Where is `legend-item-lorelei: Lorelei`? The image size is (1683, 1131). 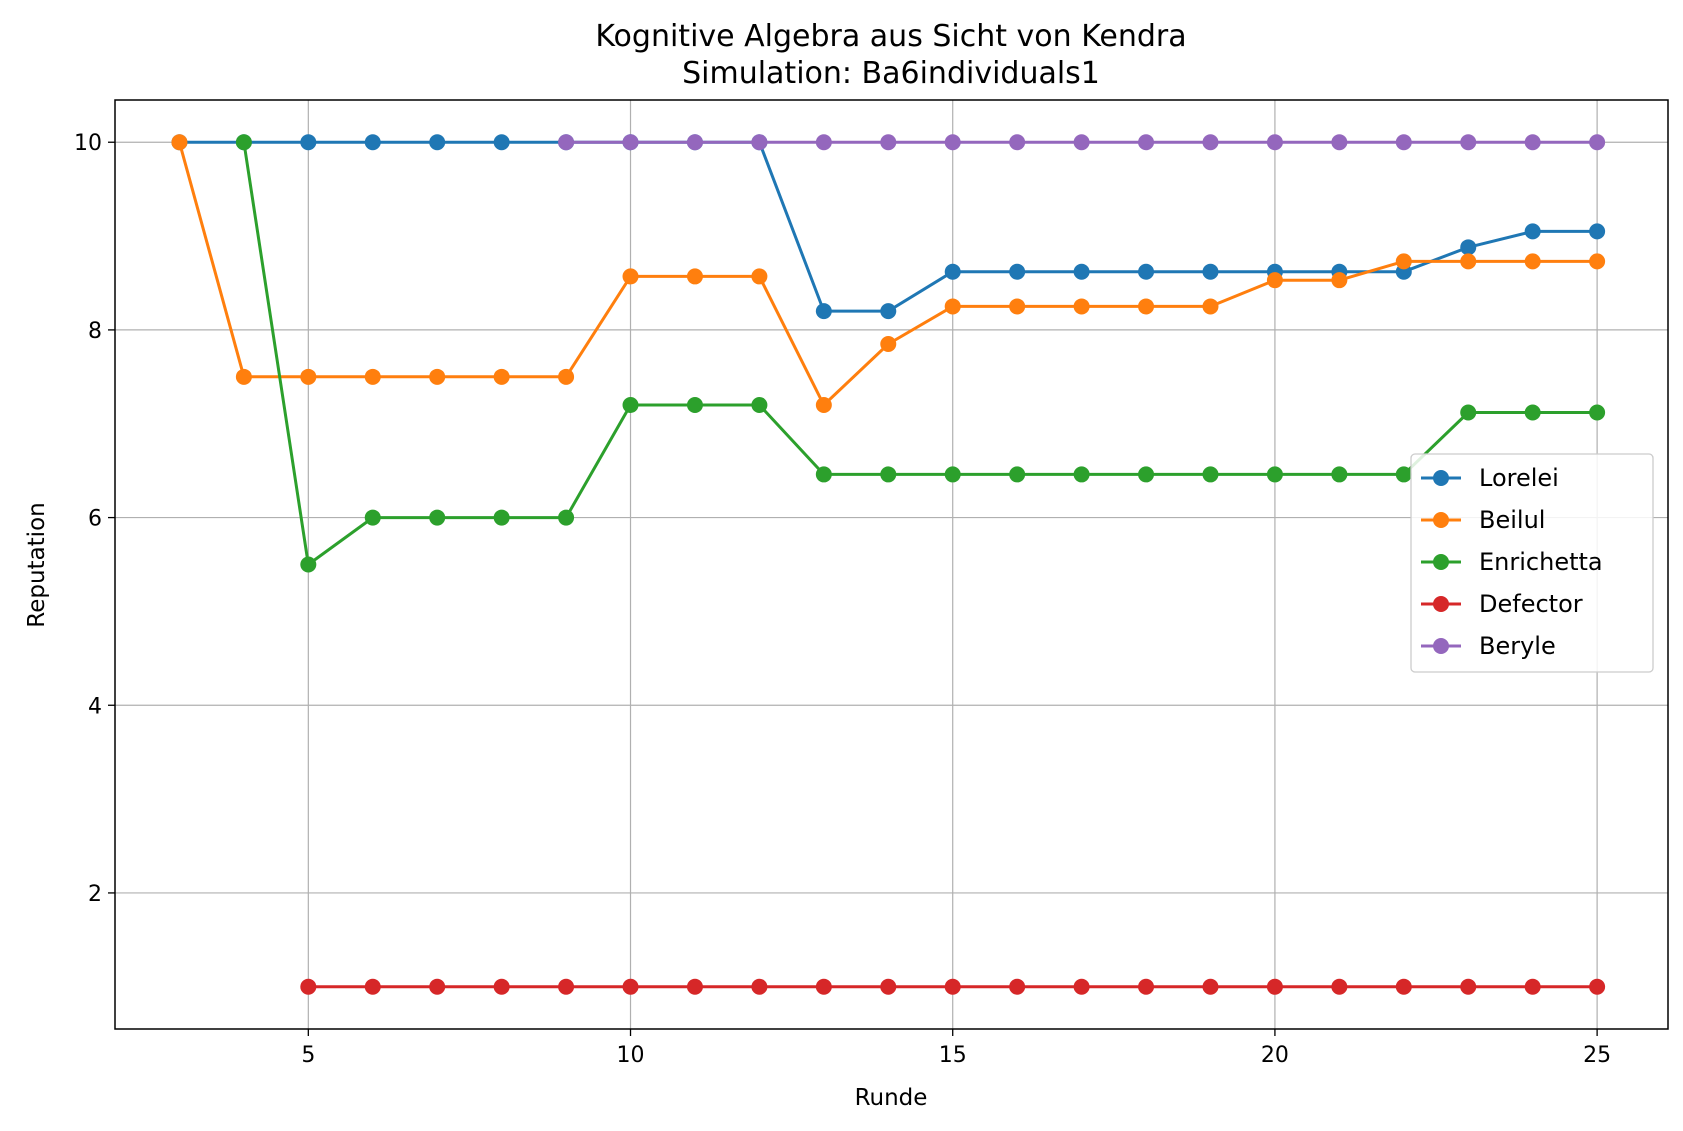
legend-item-lorelei: Lorelei is located at coordinates (1490, 478).